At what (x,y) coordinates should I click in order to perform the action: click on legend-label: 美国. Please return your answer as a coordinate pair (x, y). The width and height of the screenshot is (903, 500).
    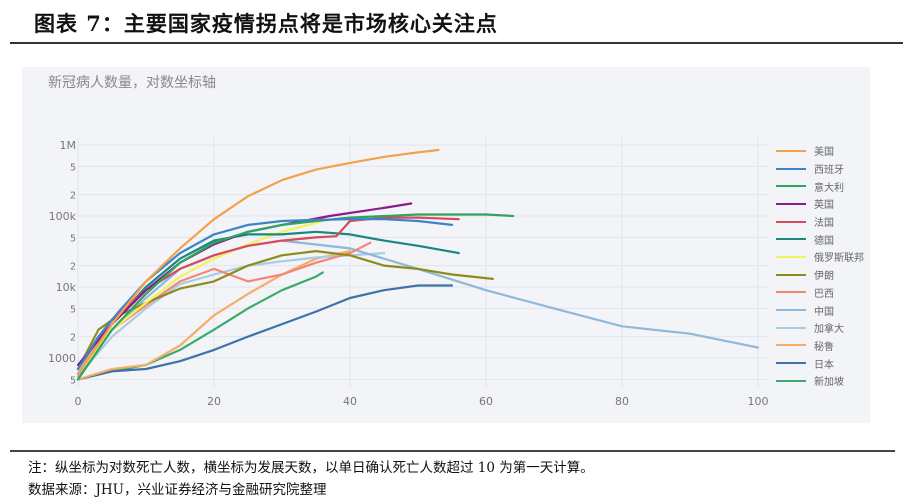
    Looking at the image, I should click on (824, 153).